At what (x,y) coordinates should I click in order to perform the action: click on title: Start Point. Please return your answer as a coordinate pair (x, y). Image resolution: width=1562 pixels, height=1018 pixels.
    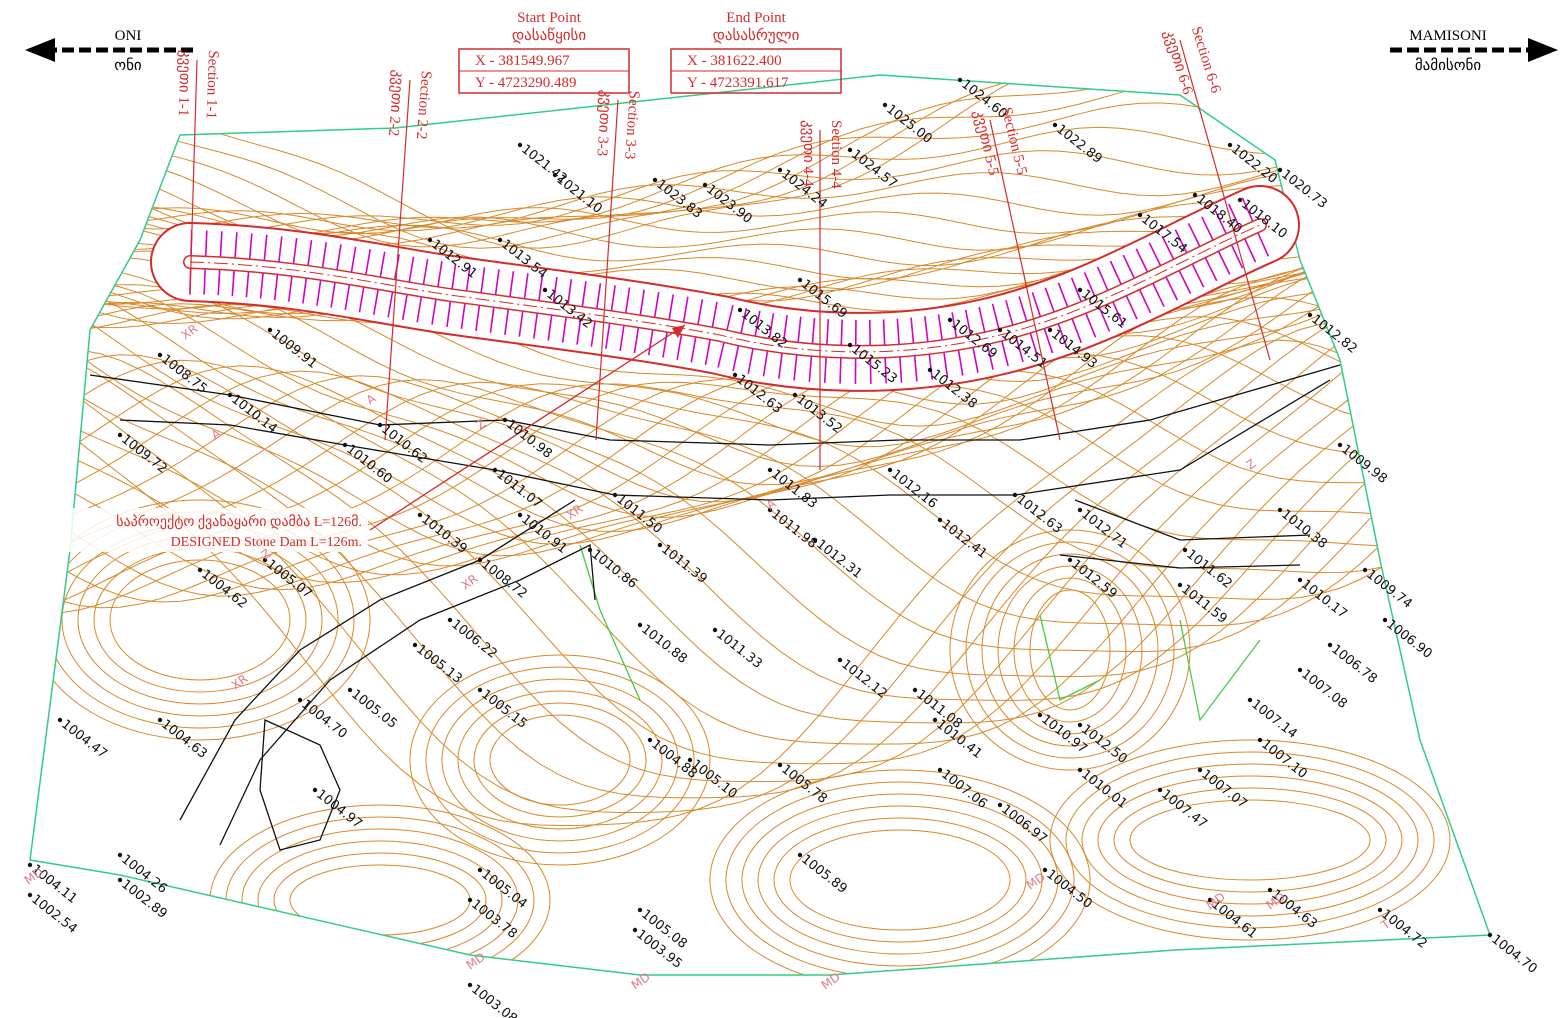
    Looking at the image, I should click on (549, 18).